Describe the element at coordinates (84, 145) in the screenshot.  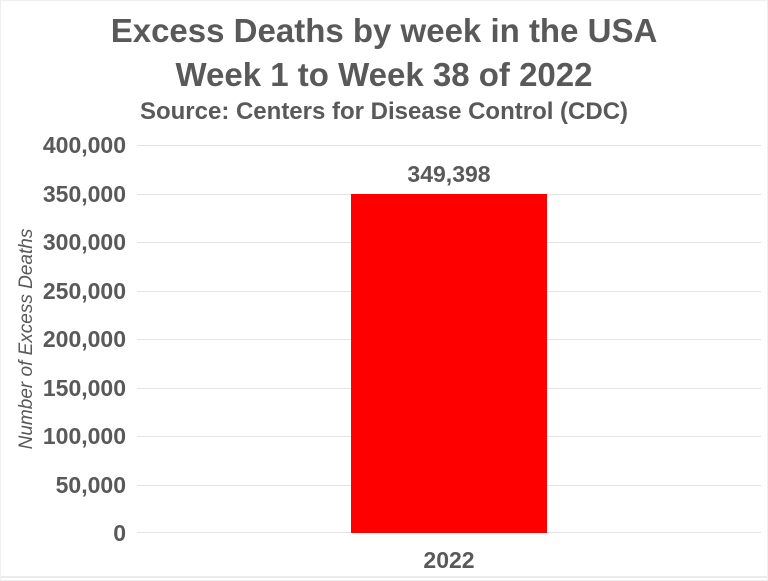
I see `y-tick-label: 400,000` at that location.